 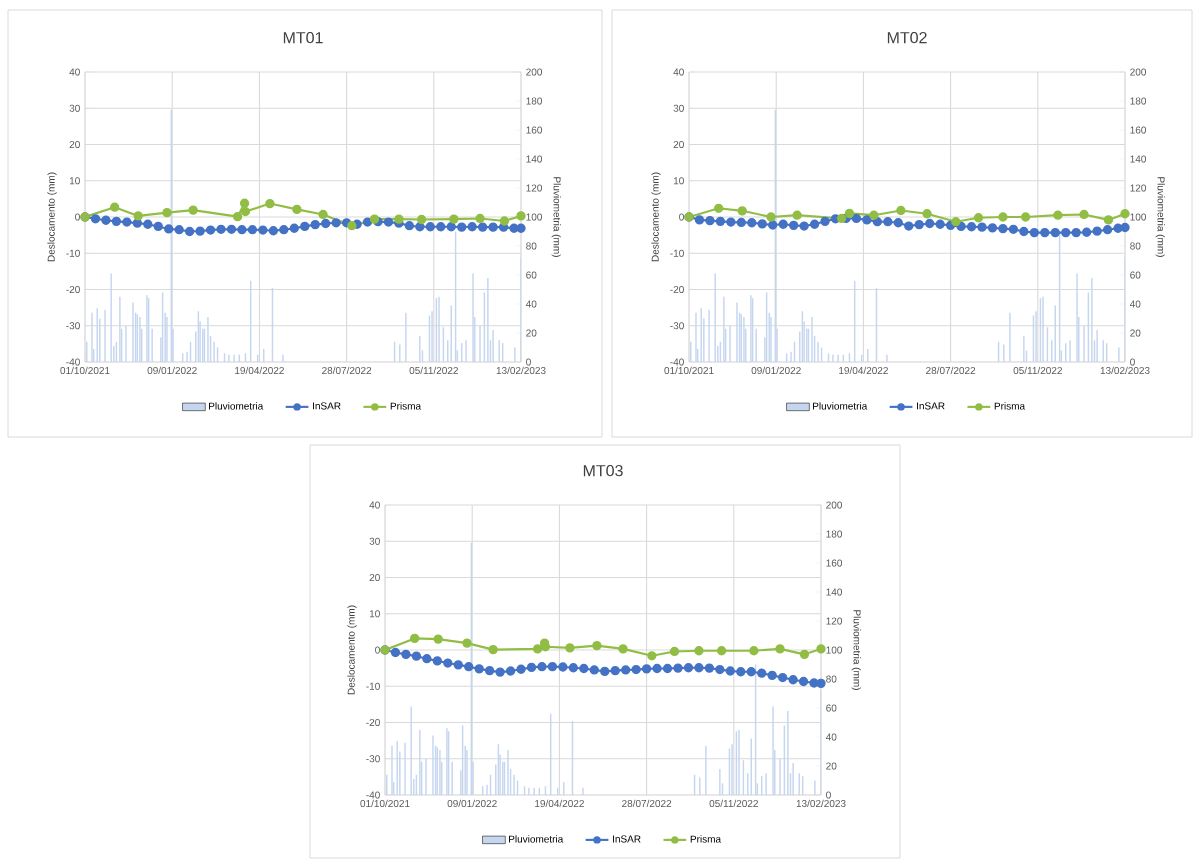 I want to click on chart-title: MT01, so click(x=303, y=37).